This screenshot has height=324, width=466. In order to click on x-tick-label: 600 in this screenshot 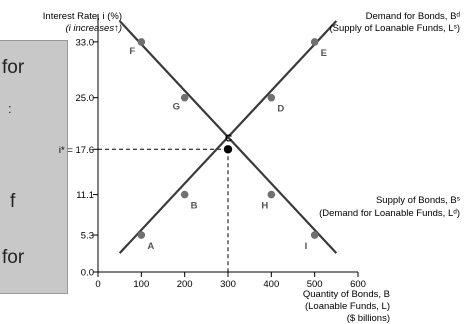, I will do `click(358, 284)`.